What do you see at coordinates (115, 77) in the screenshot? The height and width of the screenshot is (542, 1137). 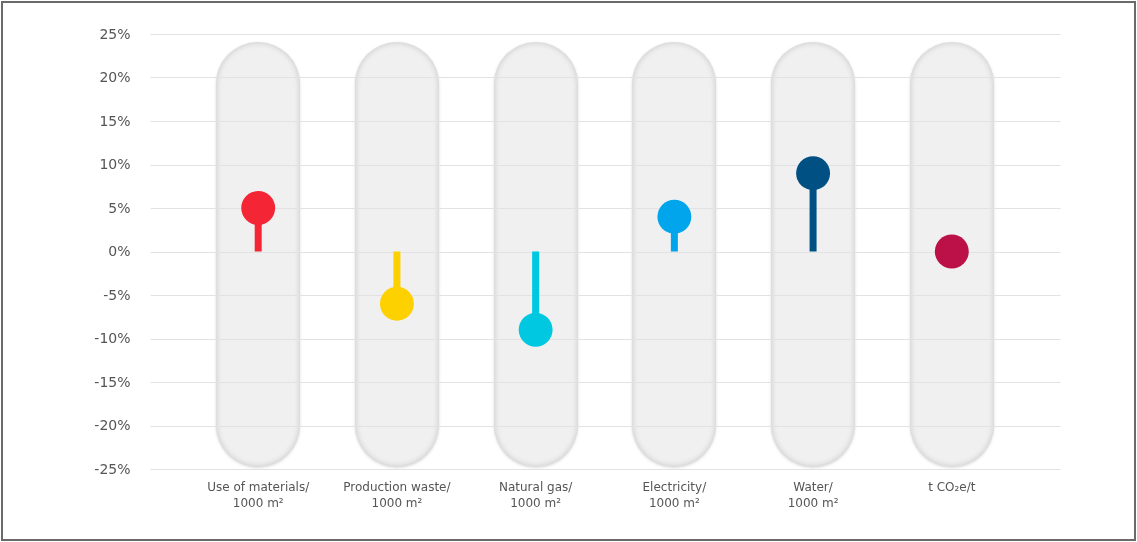 I see `y-tick-label: 20%` at bounding box center [115, 77].